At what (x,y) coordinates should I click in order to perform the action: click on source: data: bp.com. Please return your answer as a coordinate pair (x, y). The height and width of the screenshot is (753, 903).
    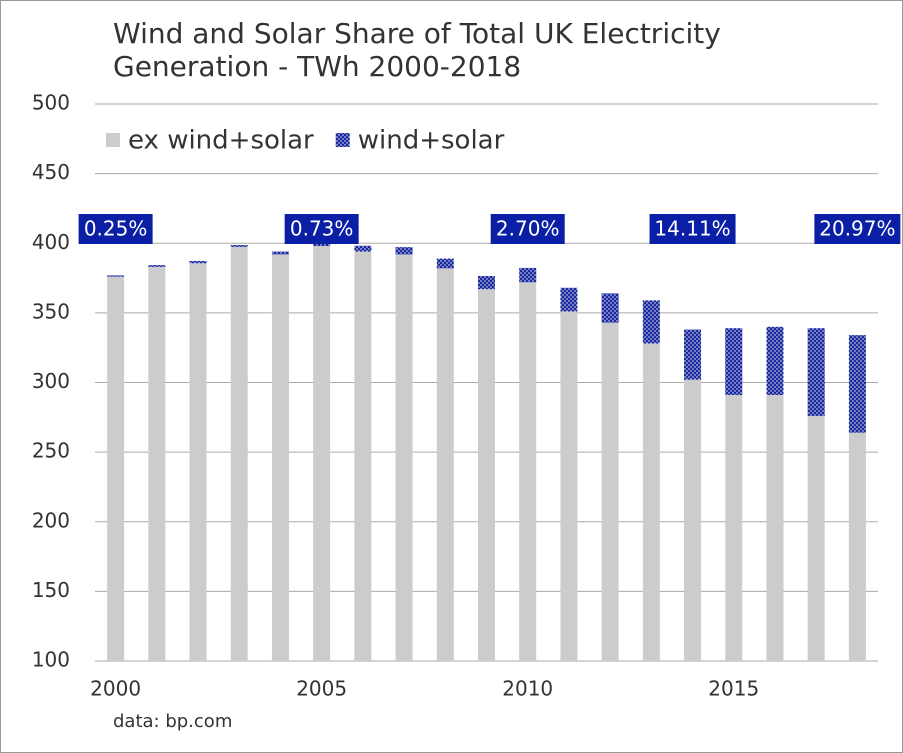
    Looking at the image, I should click on (172, 721).